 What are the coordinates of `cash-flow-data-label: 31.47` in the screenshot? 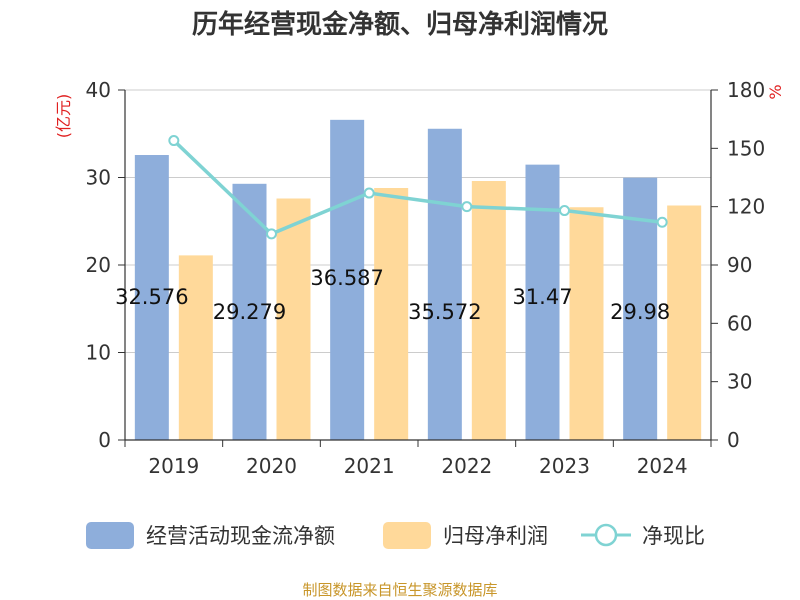 It's located at (542, 297).